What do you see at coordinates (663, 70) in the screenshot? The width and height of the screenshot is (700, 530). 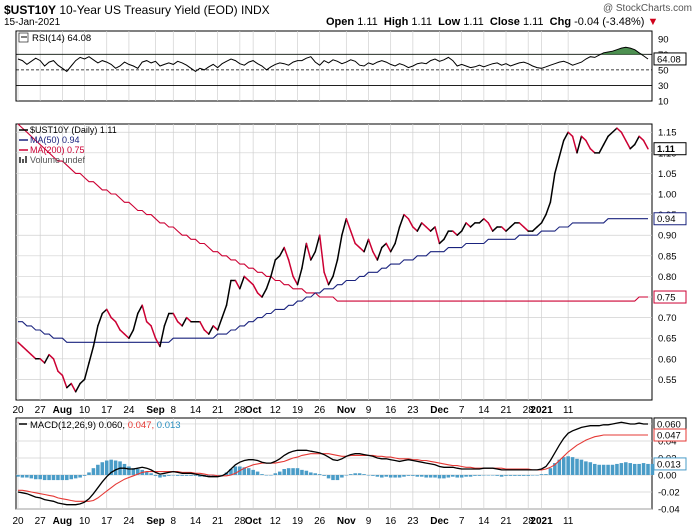 I see `rsi-y-tick-label: 50` at bounding box center [663, 70].